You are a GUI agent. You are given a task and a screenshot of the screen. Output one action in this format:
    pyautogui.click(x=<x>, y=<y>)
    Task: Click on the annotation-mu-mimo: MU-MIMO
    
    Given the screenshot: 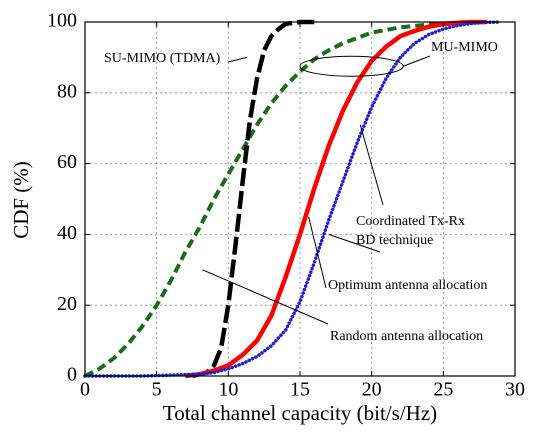 What is the action you would take?
    pyautogui.click(x=464, y=47)
    